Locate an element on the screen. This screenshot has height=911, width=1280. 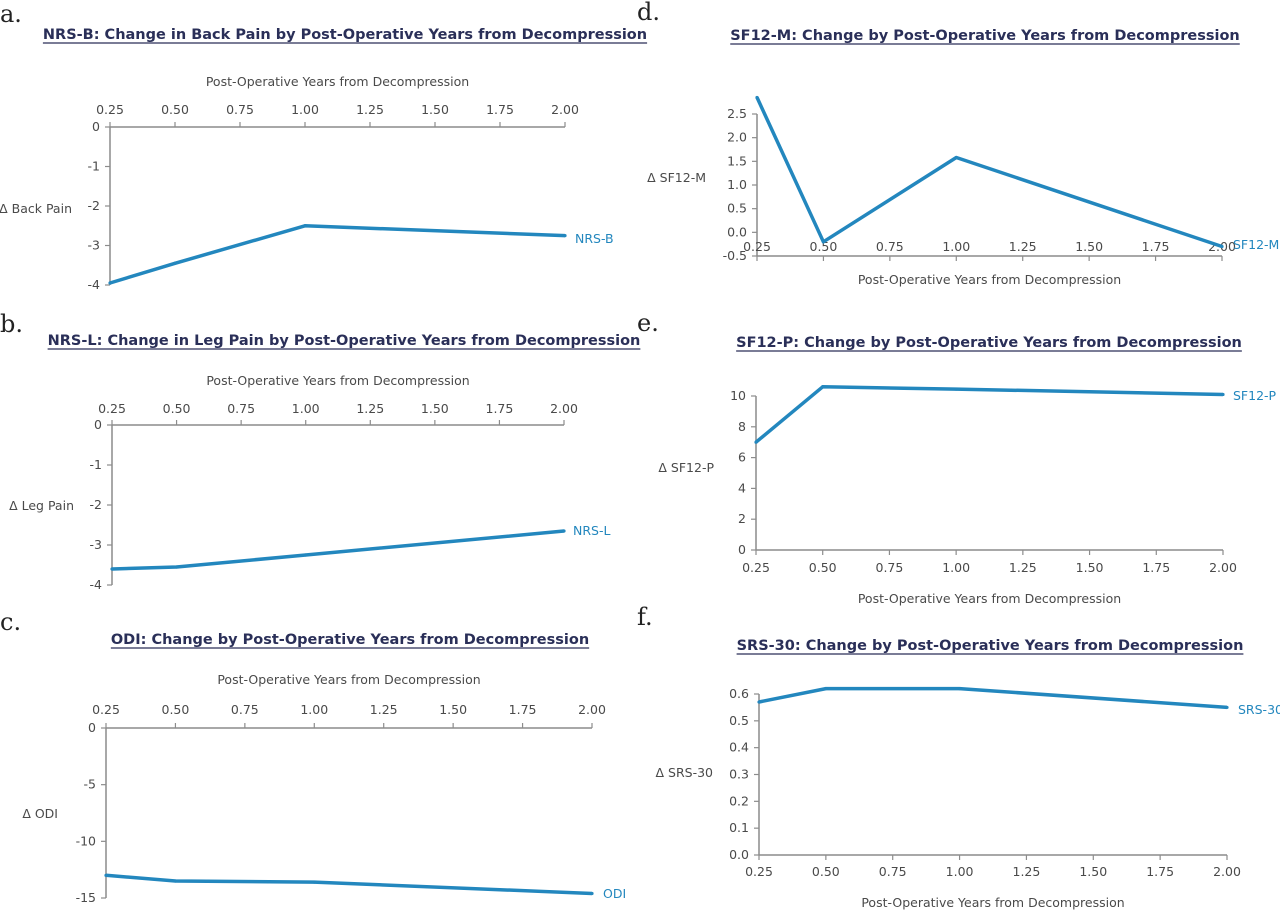
series-label: ODI is located at coordinates (614, 893).